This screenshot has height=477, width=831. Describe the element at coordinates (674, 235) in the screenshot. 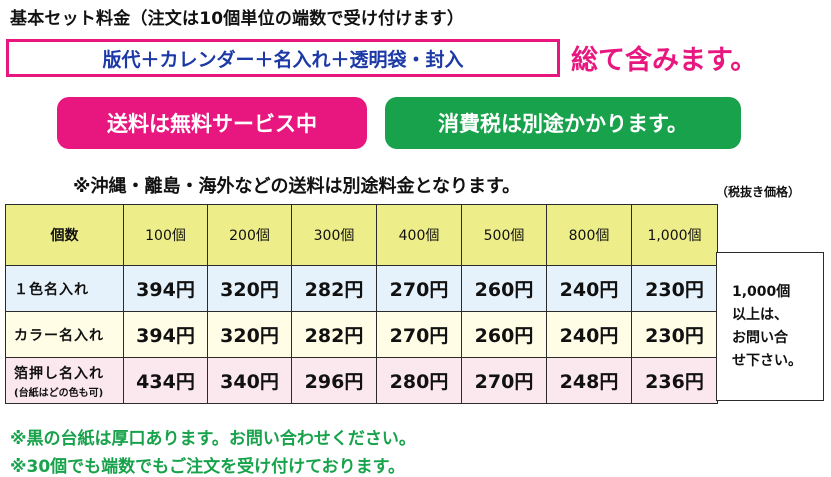

I see `header-1000: 1,000個` at that location.